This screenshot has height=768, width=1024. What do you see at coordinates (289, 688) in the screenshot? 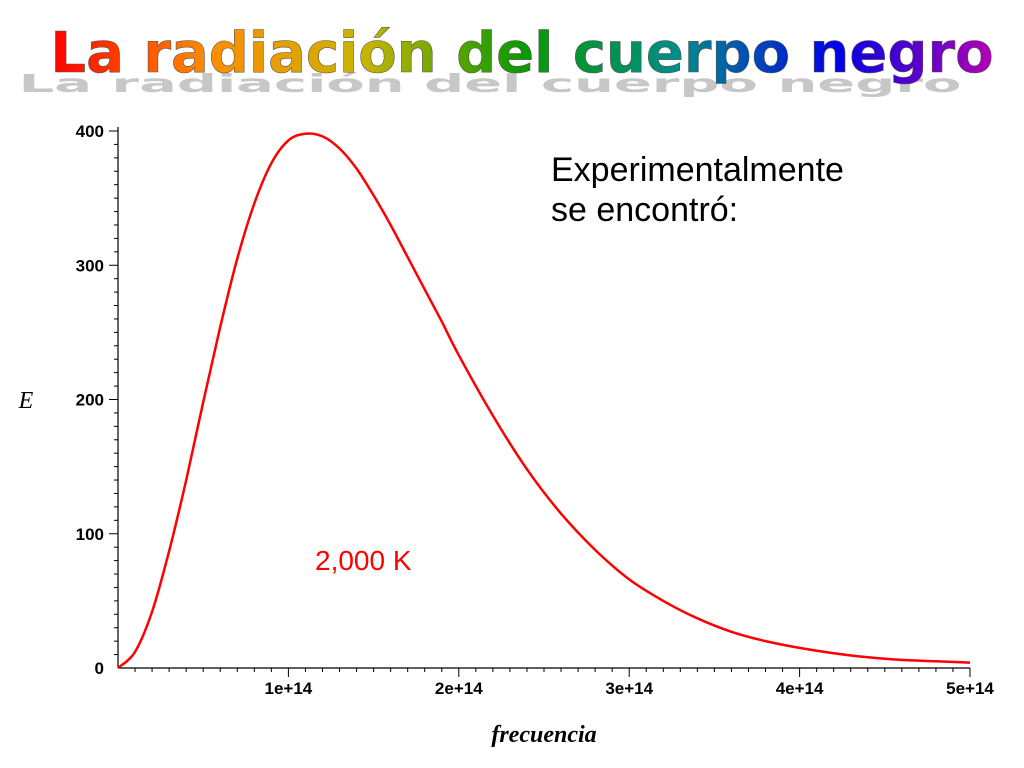
I see `x-tick-label: 1e+14` at bounding box center [289, 688].